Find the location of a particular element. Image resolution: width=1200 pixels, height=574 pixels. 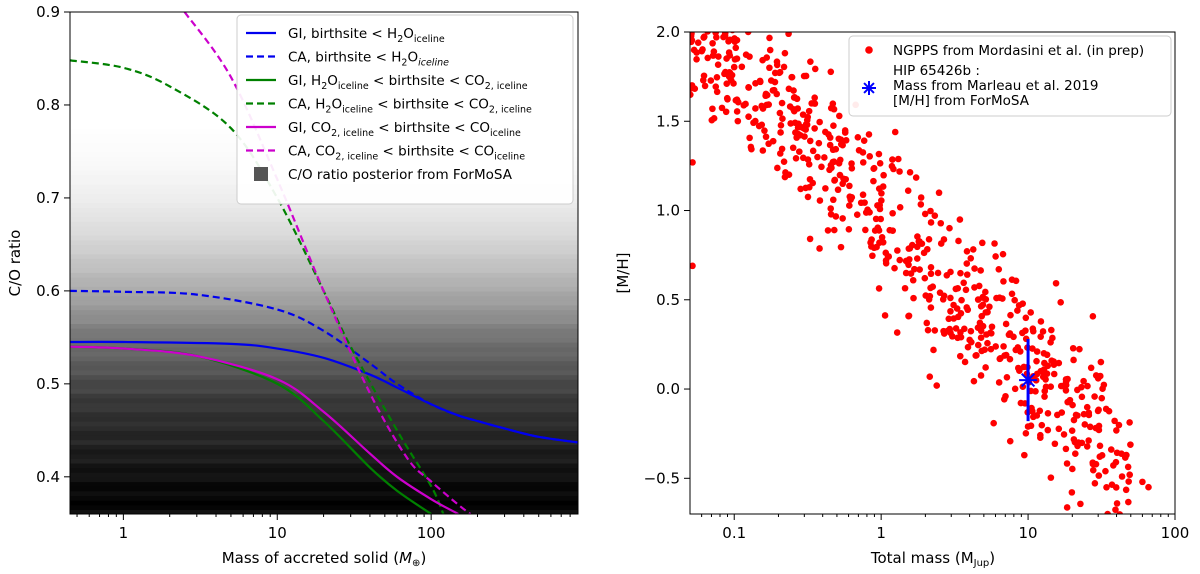

y-tick-label: 0.8 is located at coordinates (48, 105).